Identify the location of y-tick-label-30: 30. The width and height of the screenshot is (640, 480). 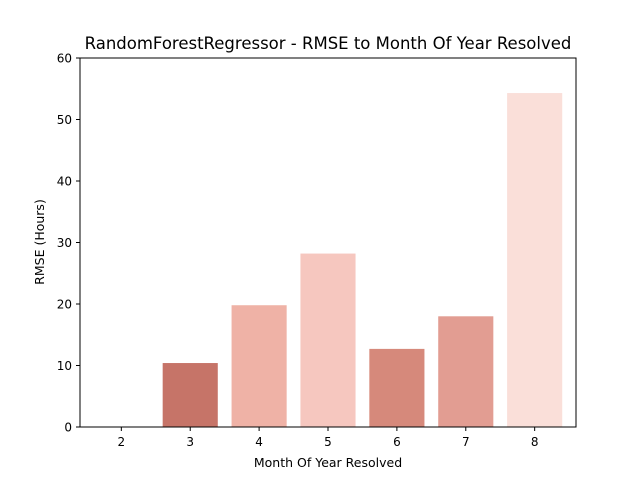
(64, 243).